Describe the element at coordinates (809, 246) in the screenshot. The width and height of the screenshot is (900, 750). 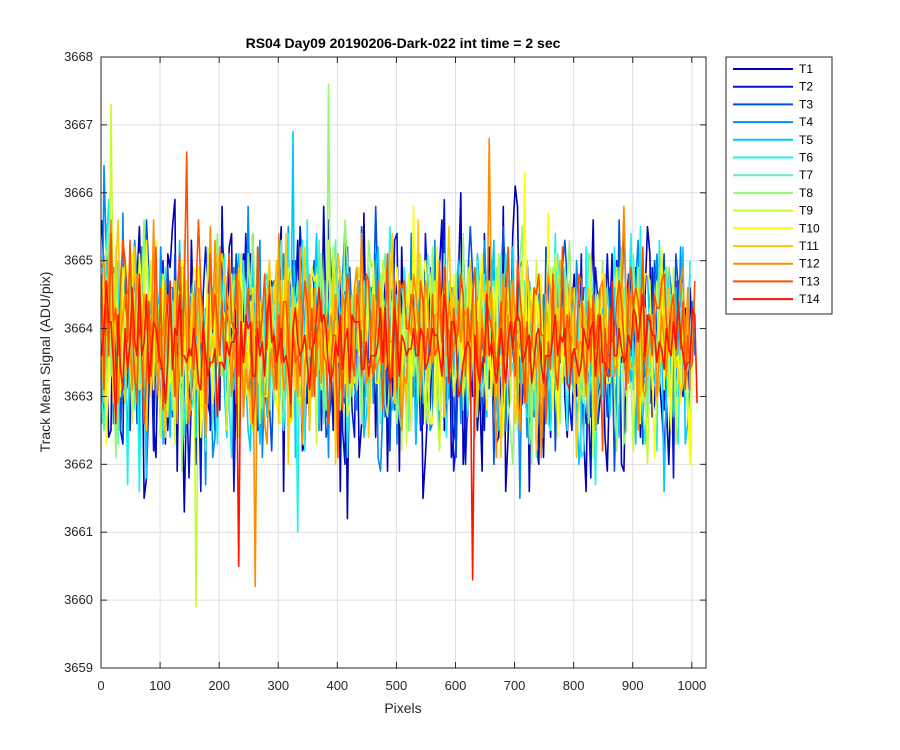
I see `legend-label-t11: T11` at that location.